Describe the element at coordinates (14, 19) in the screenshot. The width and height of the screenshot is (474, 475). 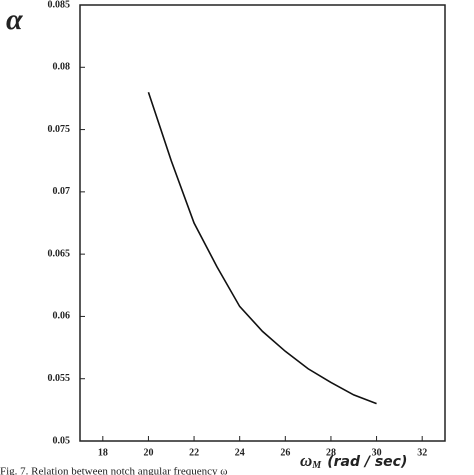
I see `y-axis-label: α` at that location.